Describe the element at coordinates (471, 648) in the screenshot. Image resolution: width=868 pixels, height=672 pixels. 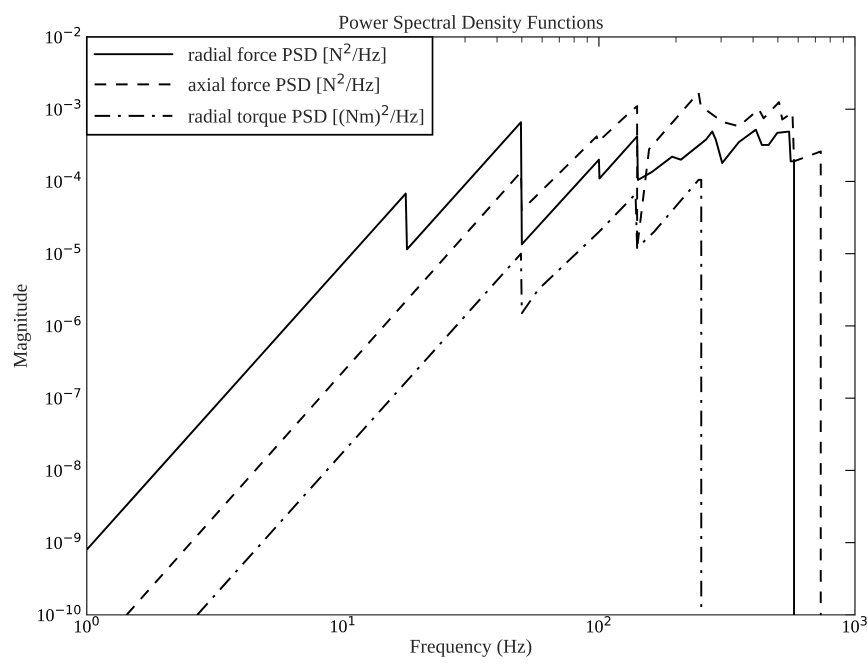
I see `x-axis-title: Frequency (Hz)` at that location.